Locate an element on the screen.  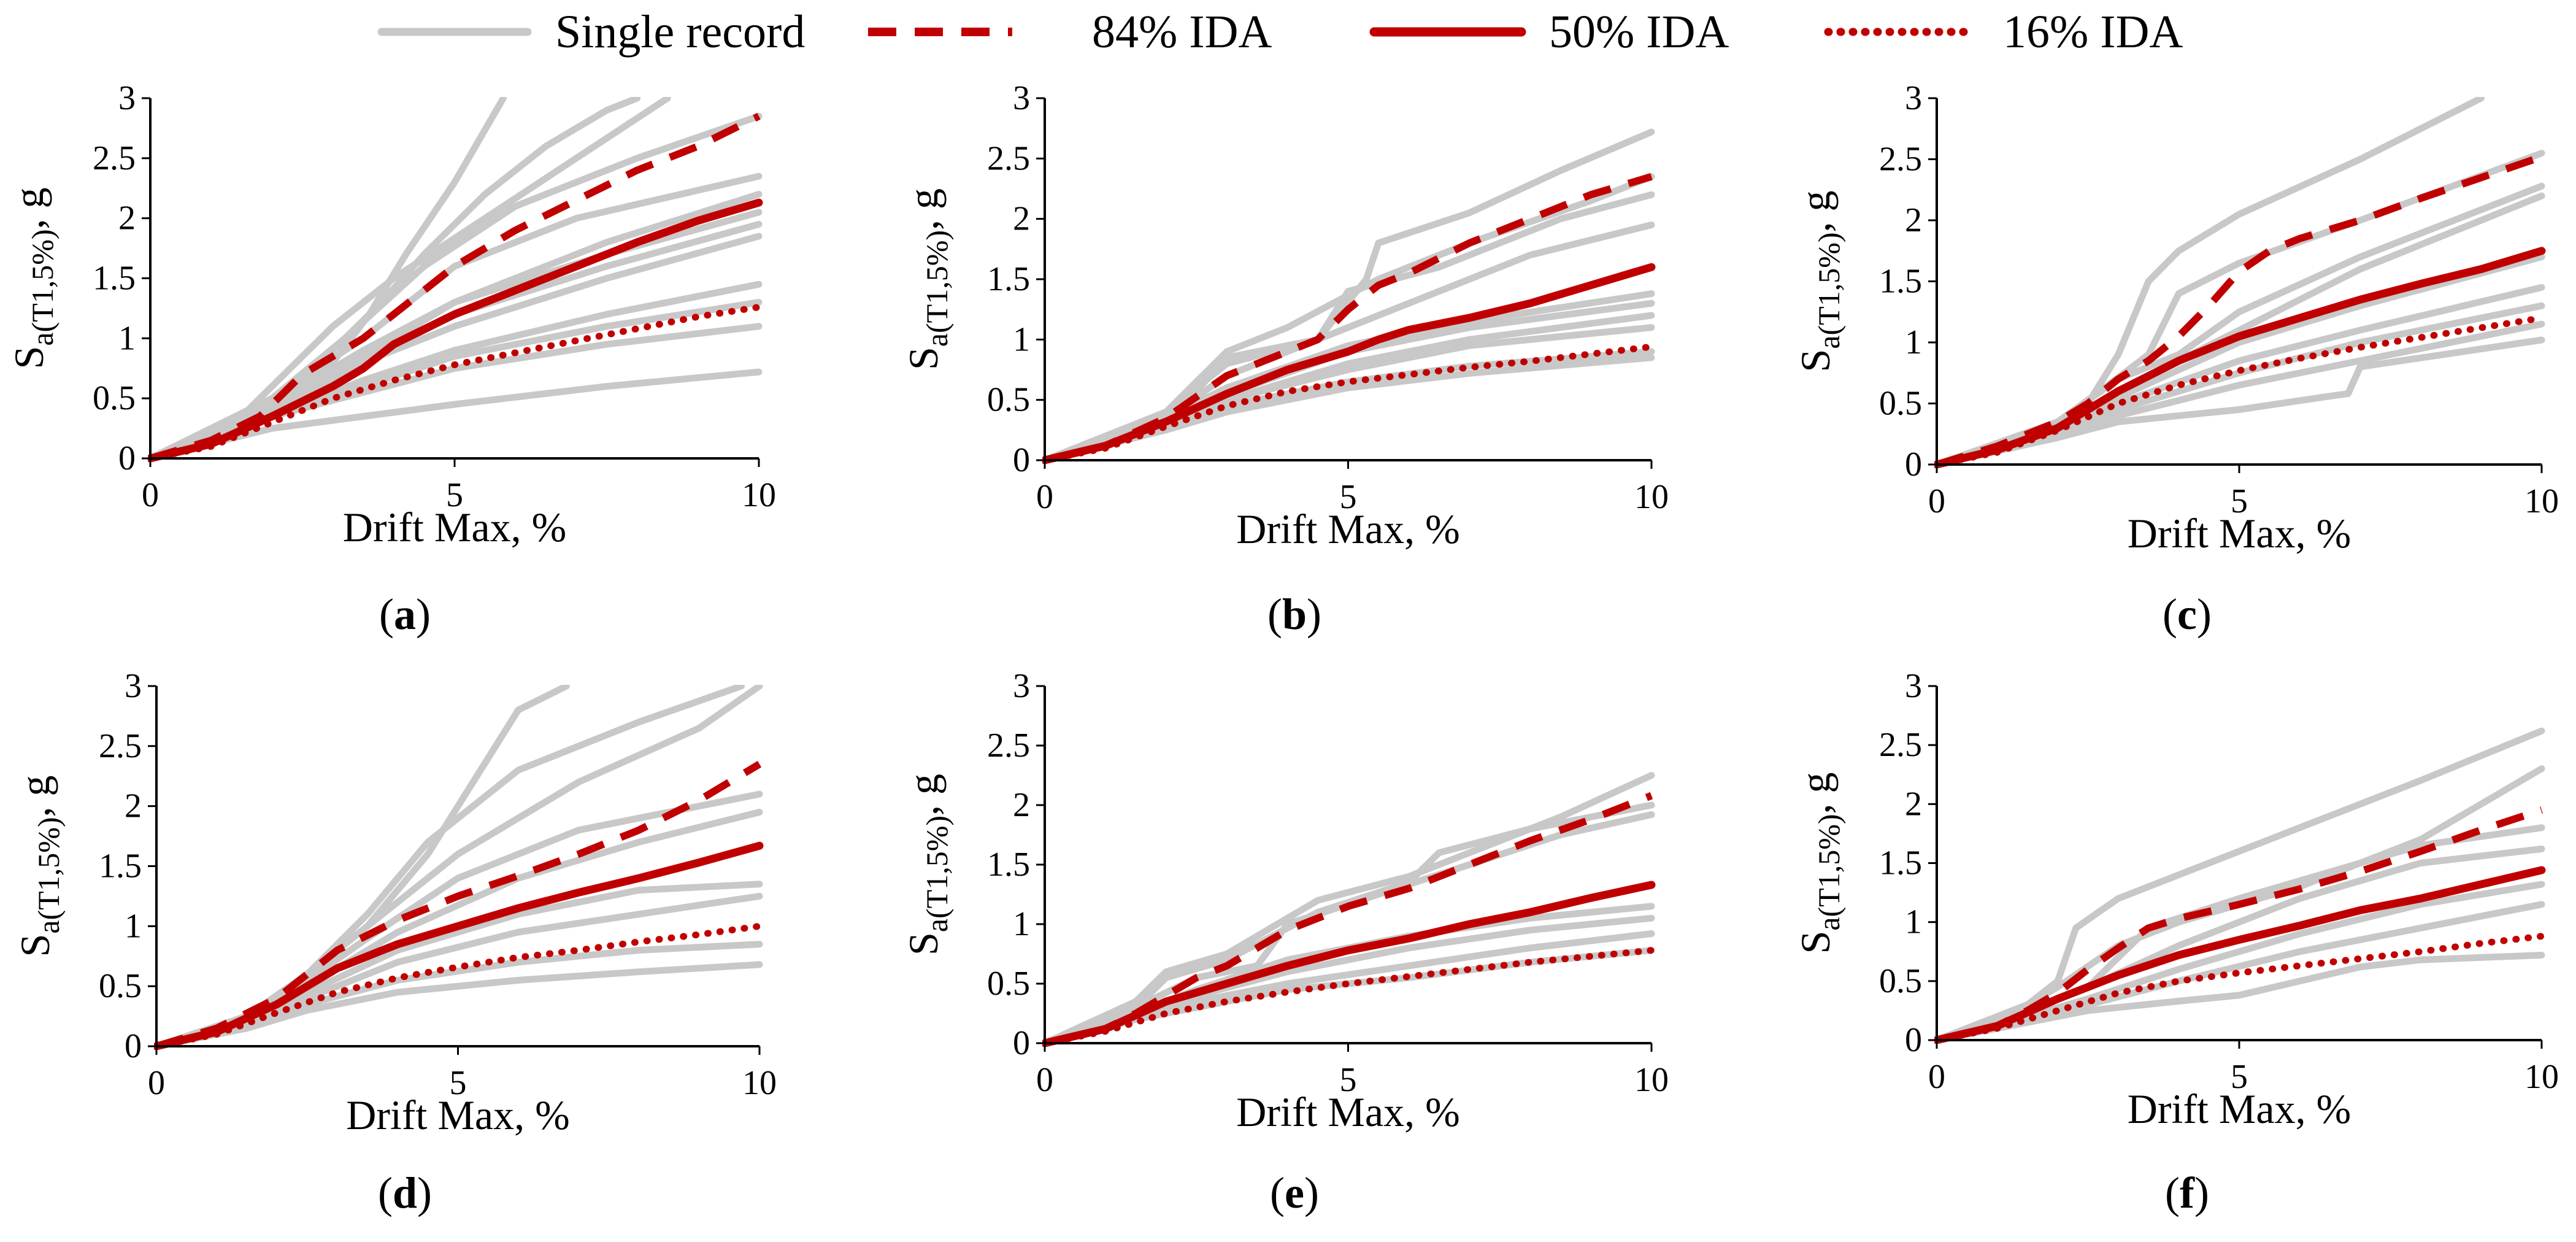
y-tick-label-c: 2.5 is located at coordinates (1900, 160).